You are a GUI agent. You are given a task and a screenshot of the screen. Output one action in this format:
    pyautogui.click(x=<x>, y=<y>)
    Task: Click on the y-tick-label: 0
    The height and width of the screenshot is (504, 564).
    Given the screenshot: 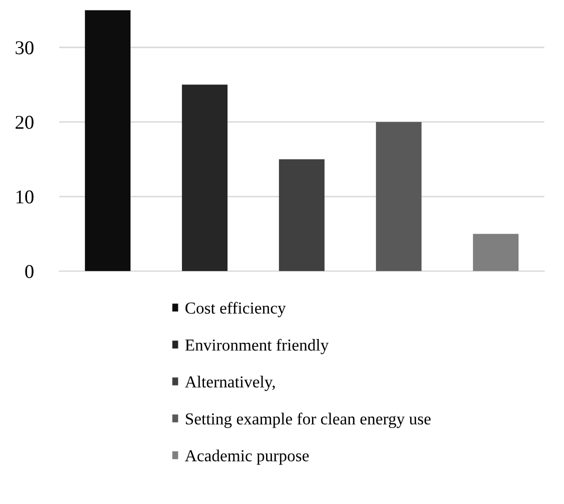 What is the action you would take?
    pyautogui.click(x=29, y=271)
    